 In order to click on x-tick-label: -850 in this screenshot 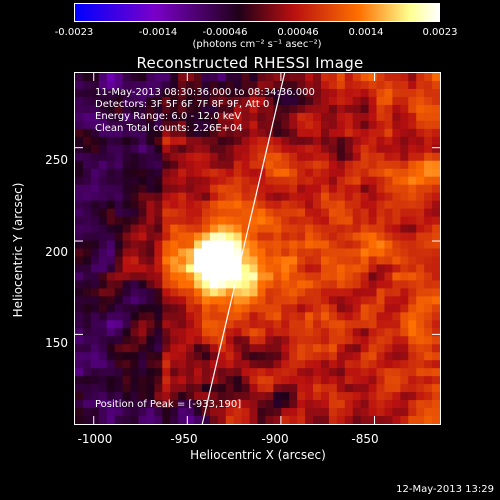, I will do `click(365, 439)`.